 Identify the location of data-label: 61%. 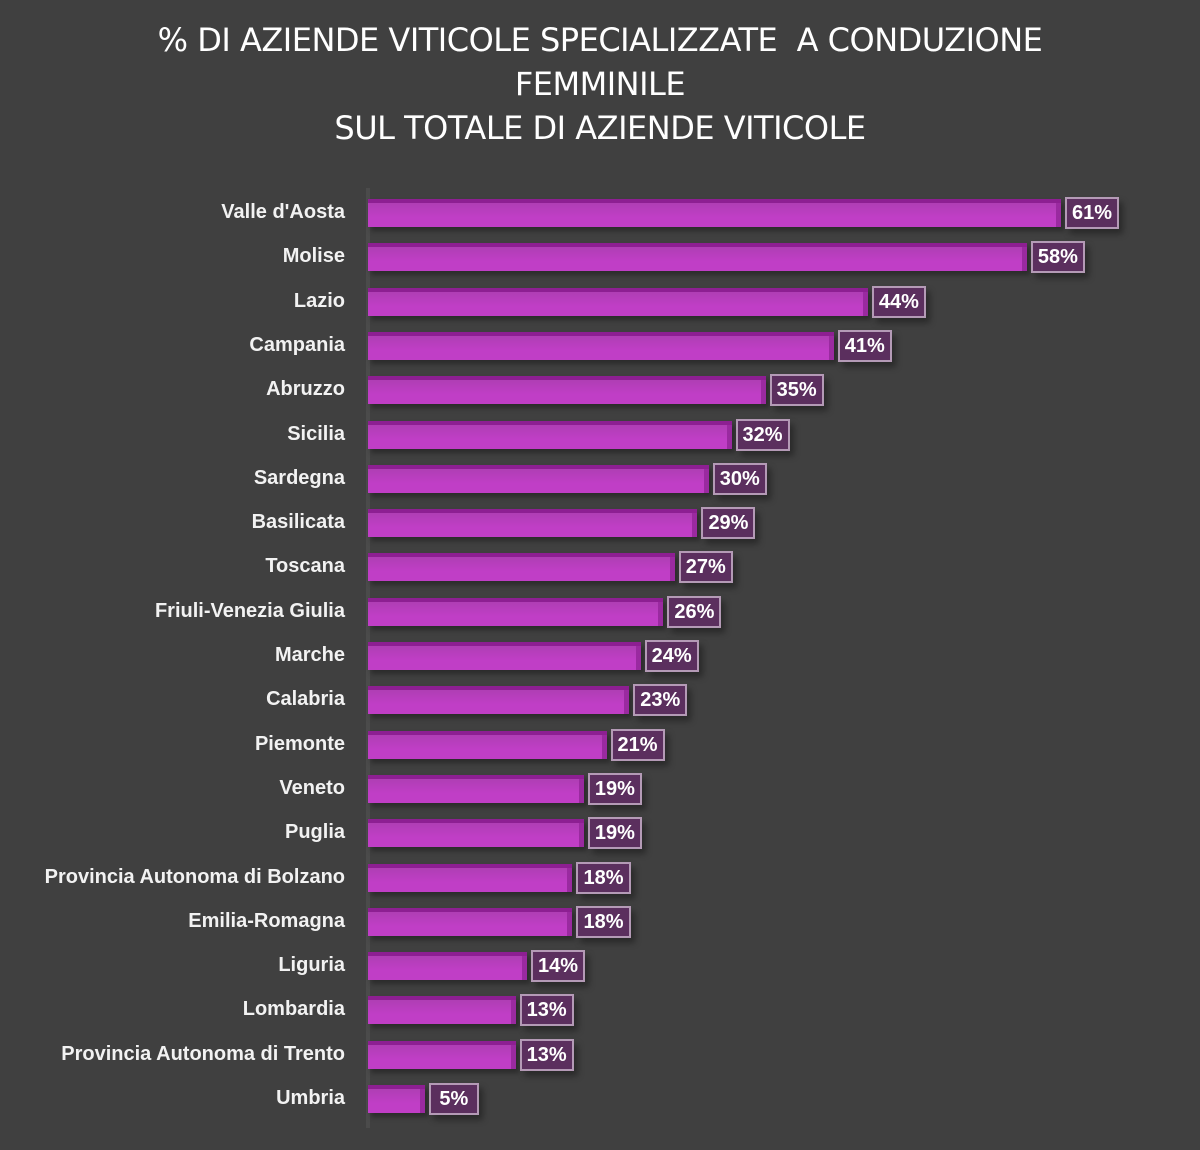
(1091, 213).